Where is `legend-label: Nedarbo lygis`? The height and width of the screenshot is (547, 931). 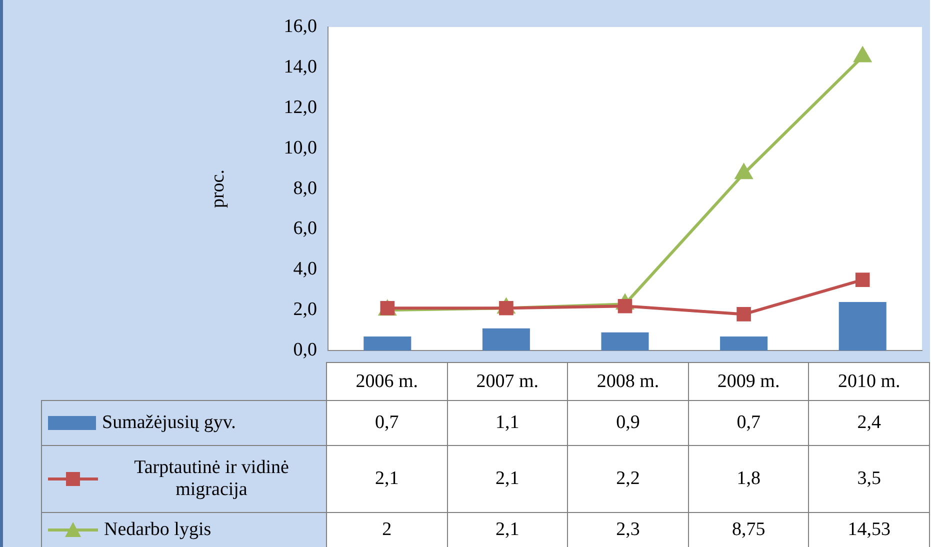
legend-label: Nedarbo lygis is located at coordinates (158, 530).